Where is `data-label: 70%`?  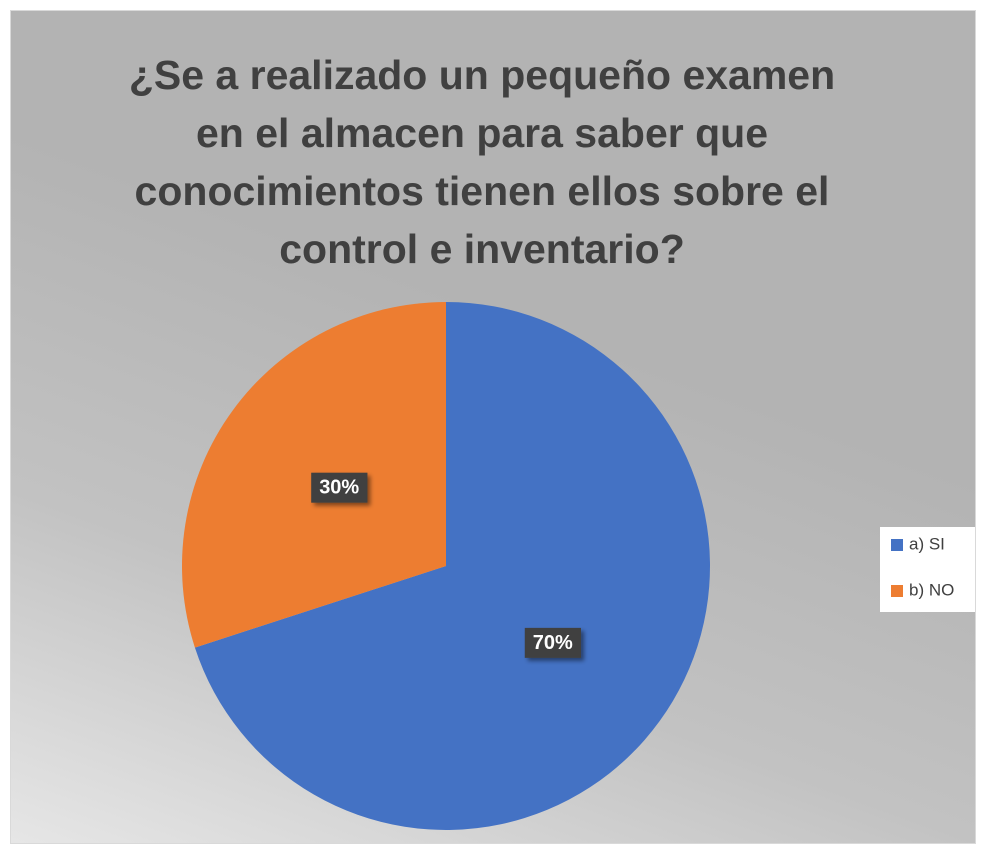 data-label: 70% is located at coordinates (553, 643).